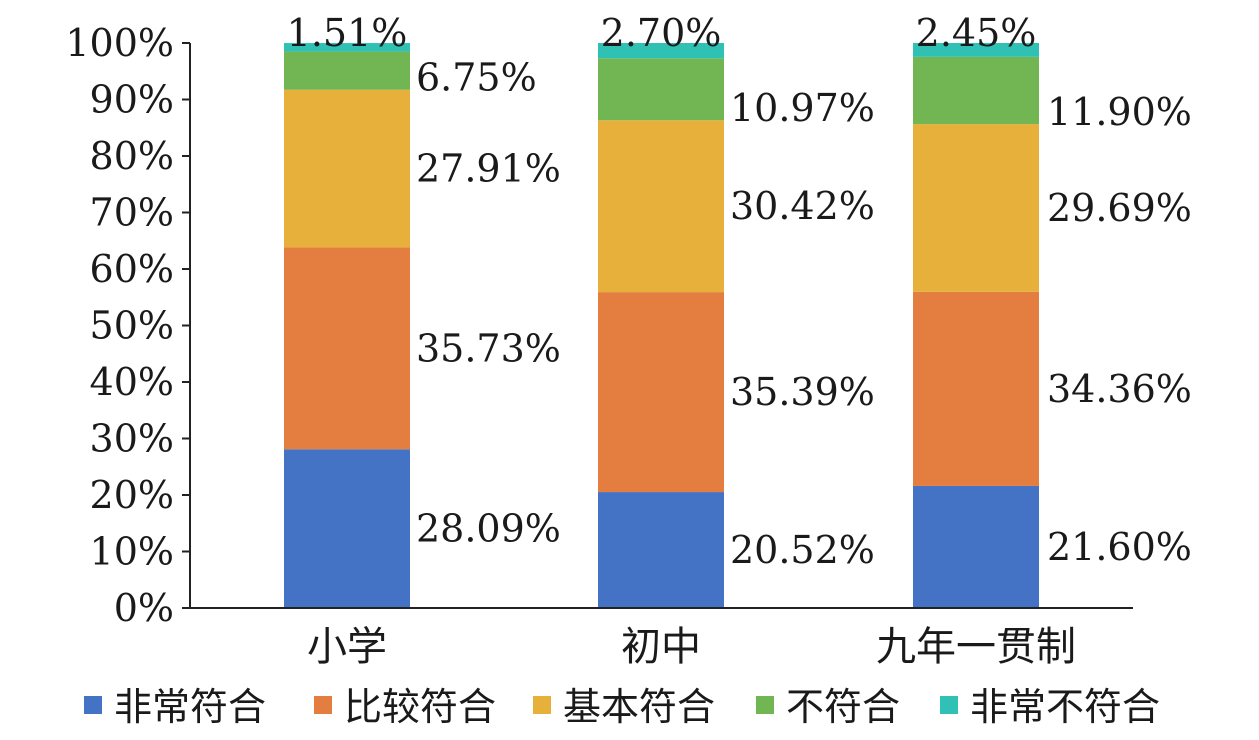 Image resolution: width=1259 pixels, height=740 pixels. I want to click on legend-label: 基本符合, so click(639, 707).